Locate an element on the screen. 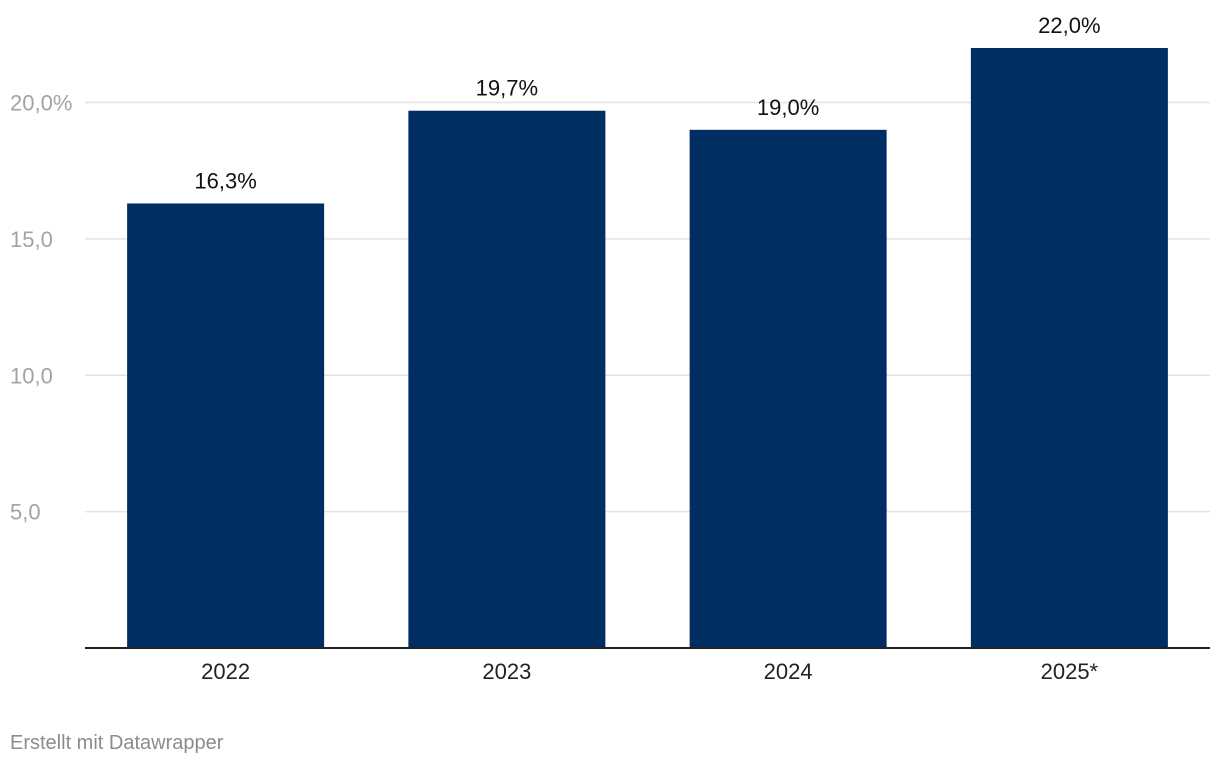 This screenshot has width=1220, height=768. data-label: 22,0% is located at coordinates (1069, 25).